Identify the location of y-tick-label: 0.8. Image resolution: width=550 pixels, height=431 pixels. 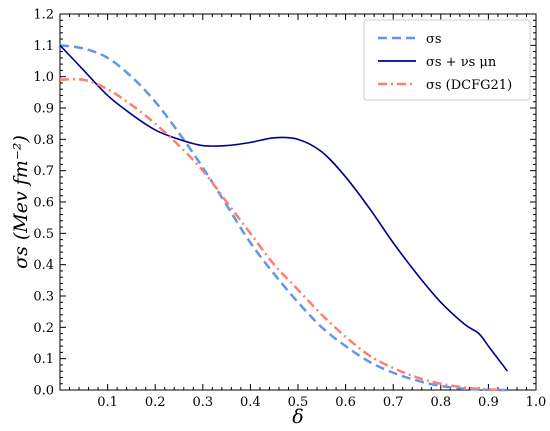
(43, 140).